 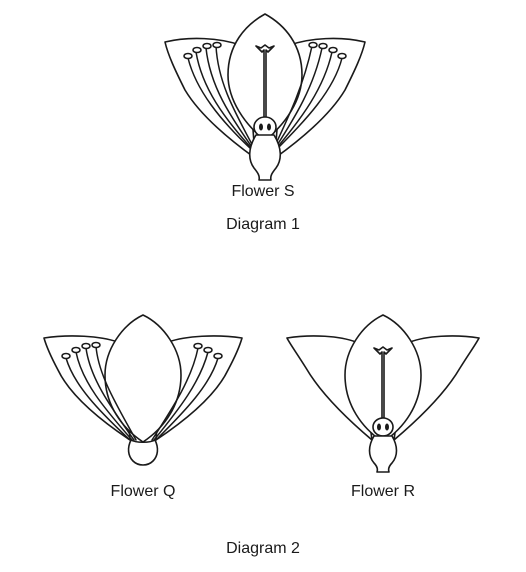 I want to click on flower-s-right-stamens, so click(x=309, y=96).